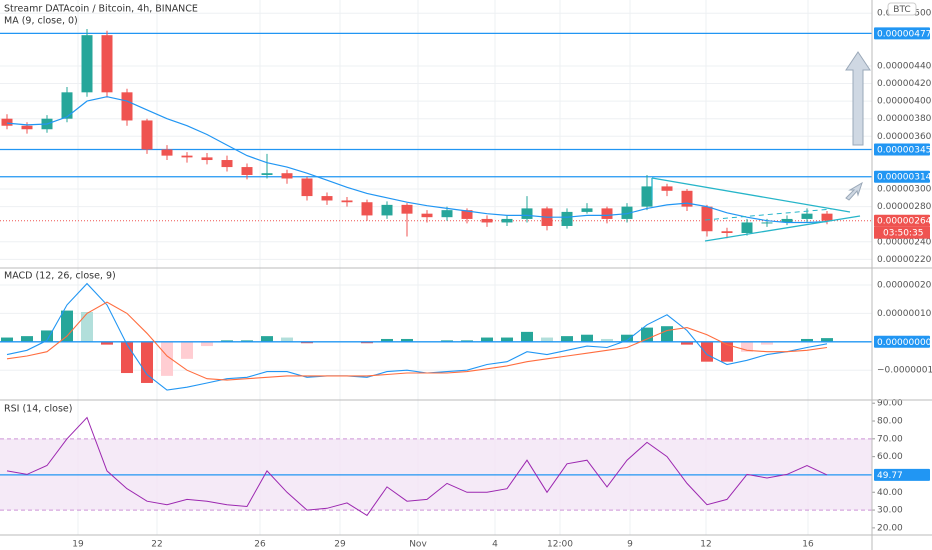 This screenshot has height=550, width=932. I want to click on macd-line, so click(417, 341).